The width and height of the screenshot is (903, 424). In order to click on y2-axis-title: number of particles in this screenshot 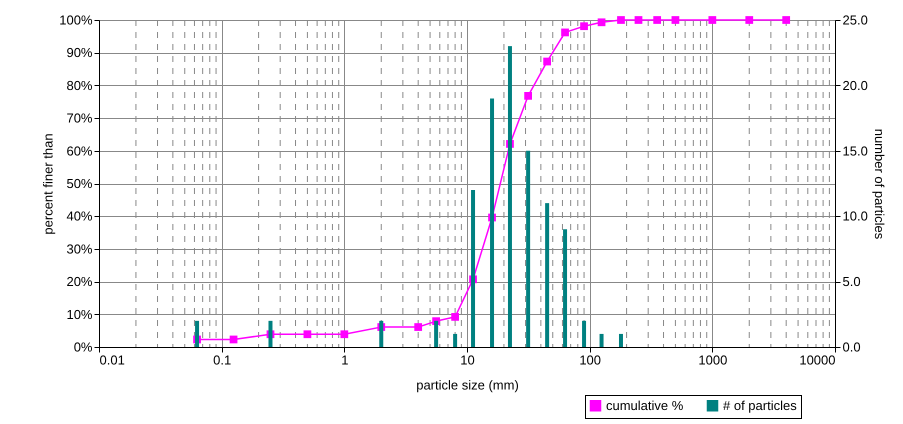, I will do `click(879, 184)`.